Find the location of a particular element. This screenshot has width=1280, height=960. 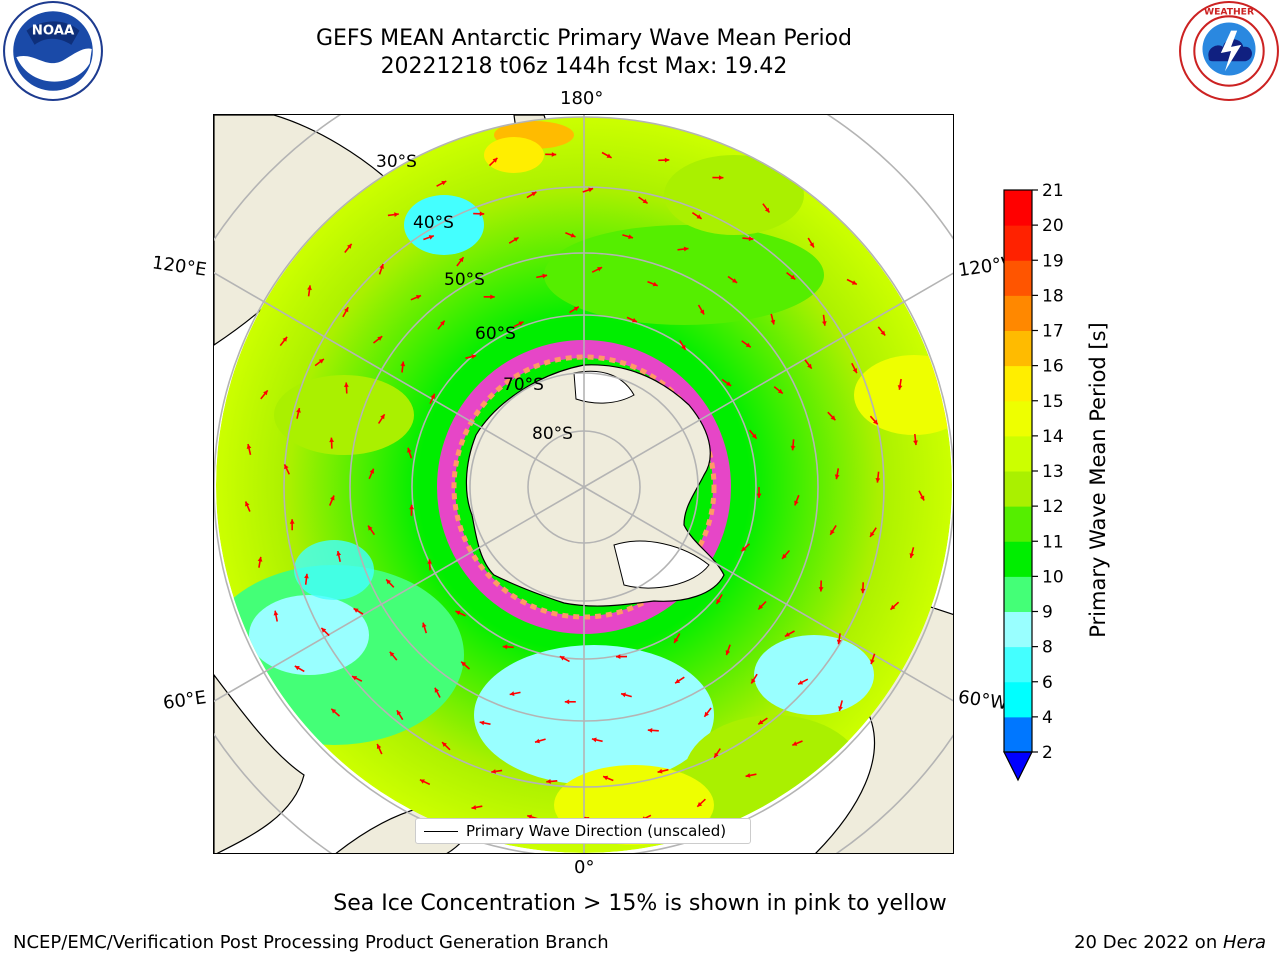

noaa-logo: NOAA is located at coordinates (53, 51).